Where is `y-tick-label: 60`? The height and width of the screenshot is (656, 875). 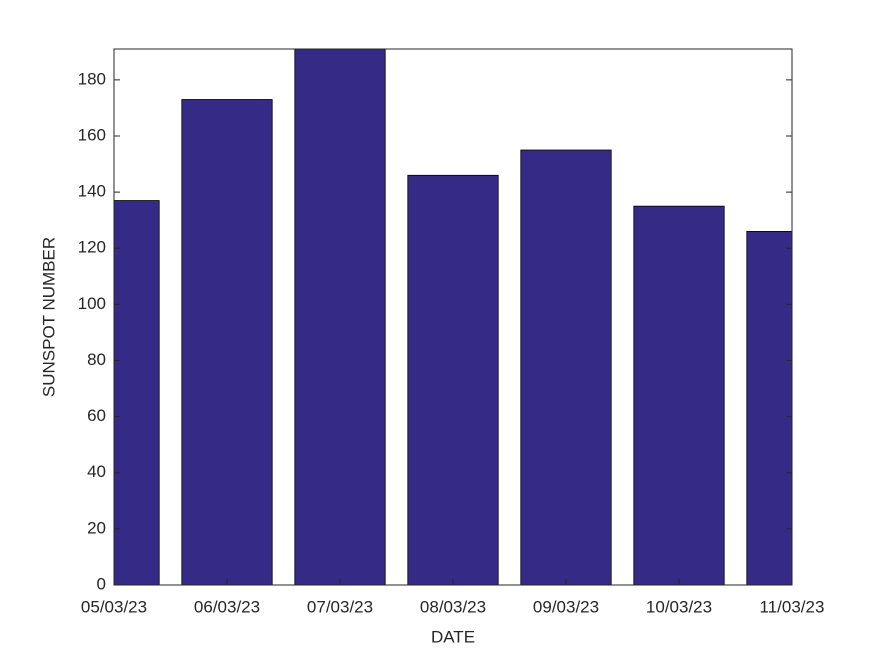
y-tick-label: 60 is located at coordinates (96, 415).